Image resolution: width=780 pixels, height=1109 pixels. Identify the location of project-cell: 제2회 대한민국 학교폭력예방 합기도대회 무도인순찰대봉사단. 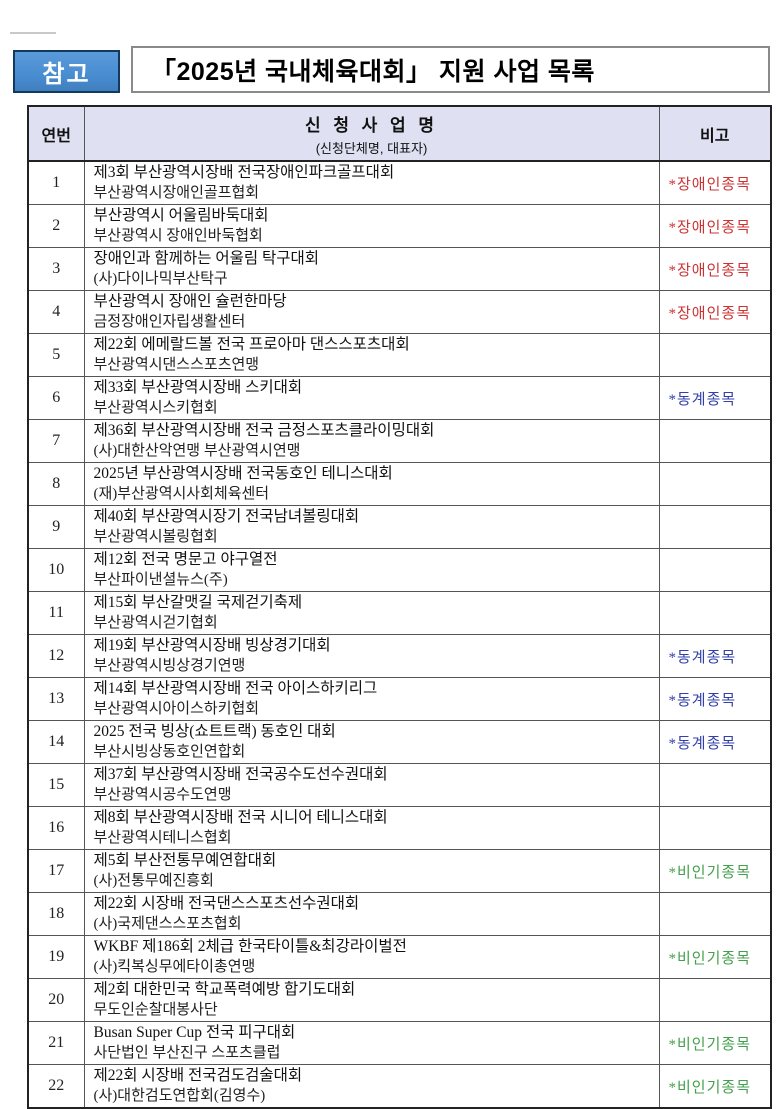
(371, 1000).